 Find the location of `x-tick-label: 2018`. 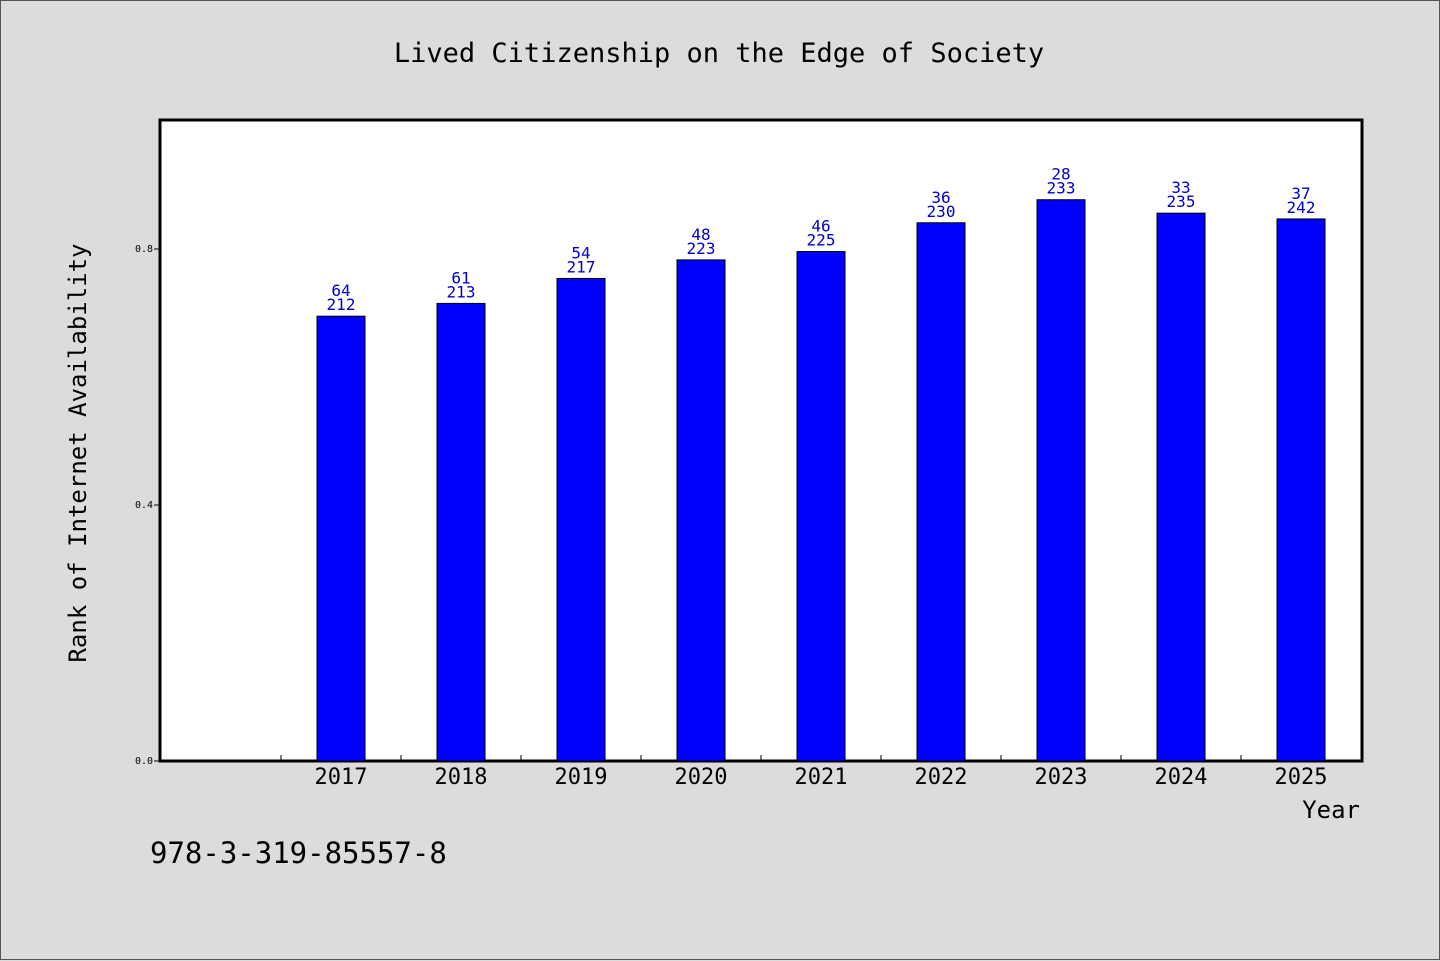

x-tick-label: 2018 is located at coordinates (461, 777).